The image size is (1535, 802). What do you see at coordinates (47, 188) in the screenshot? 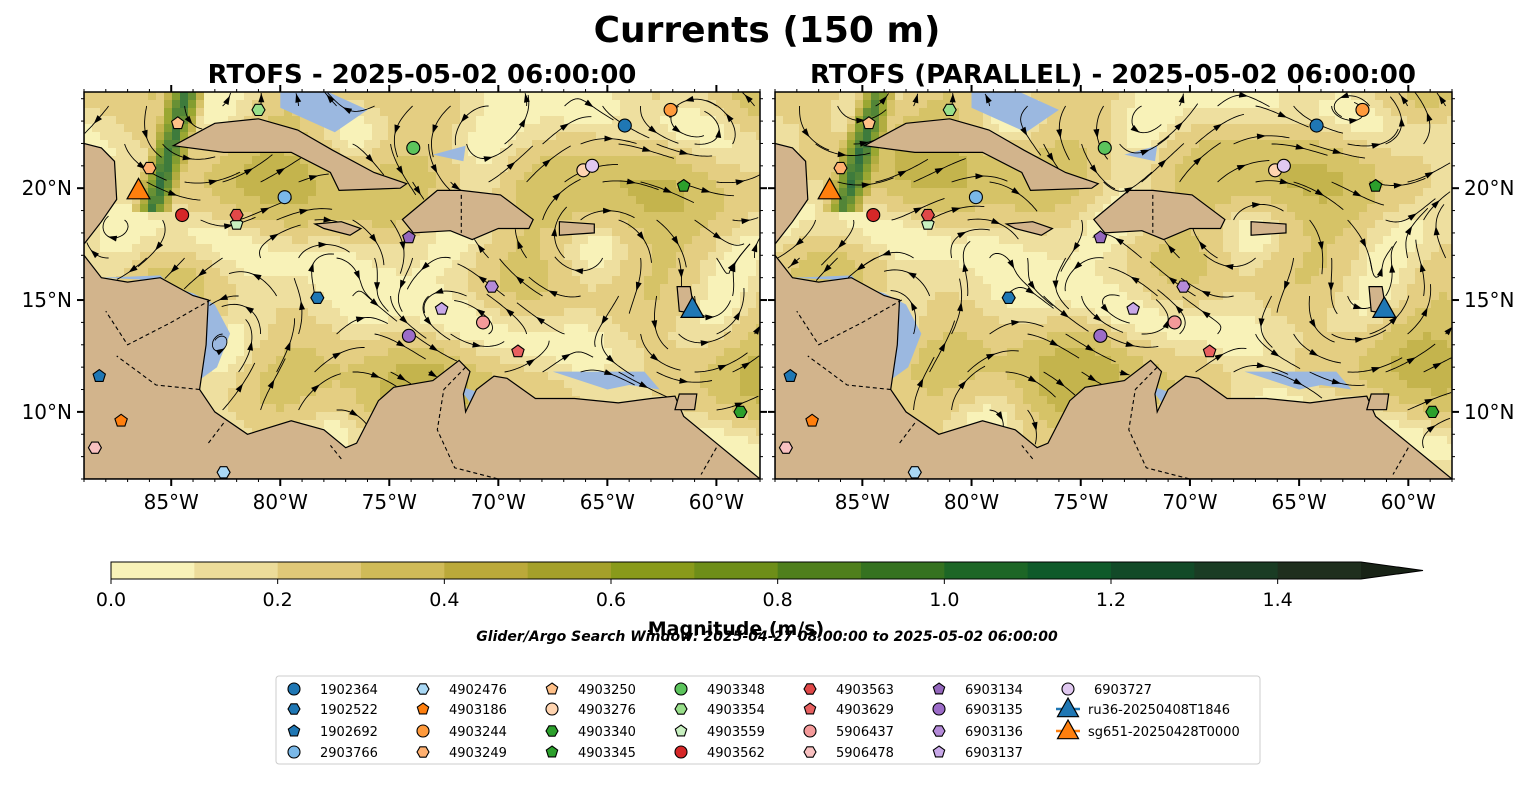
I see `y-tick-label: 20°N` at bounding box center [47, 188].